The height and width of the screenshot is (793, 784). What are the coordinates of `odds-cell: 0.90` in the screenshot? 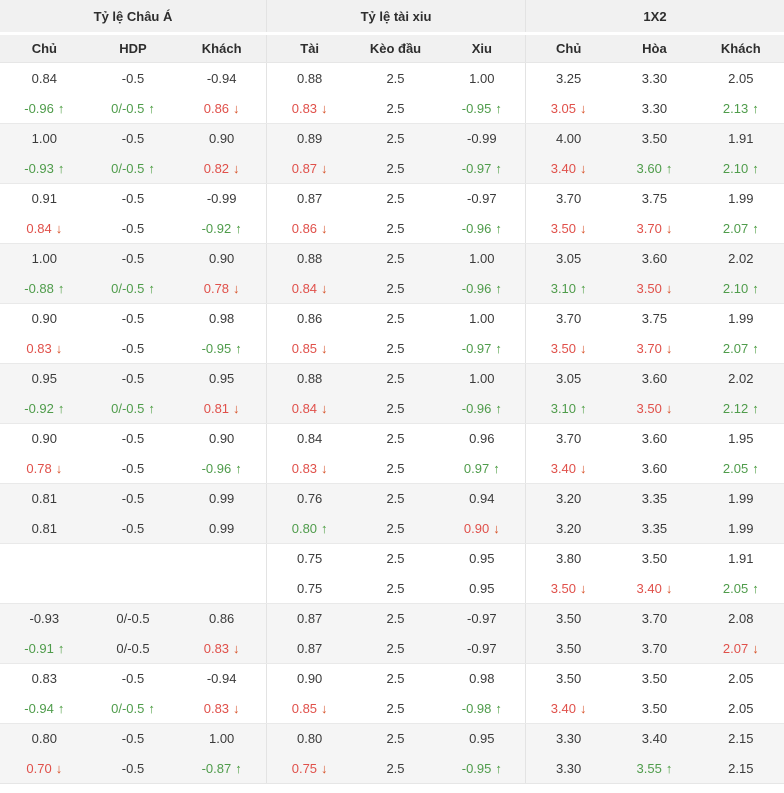 It's located at (44, 318).